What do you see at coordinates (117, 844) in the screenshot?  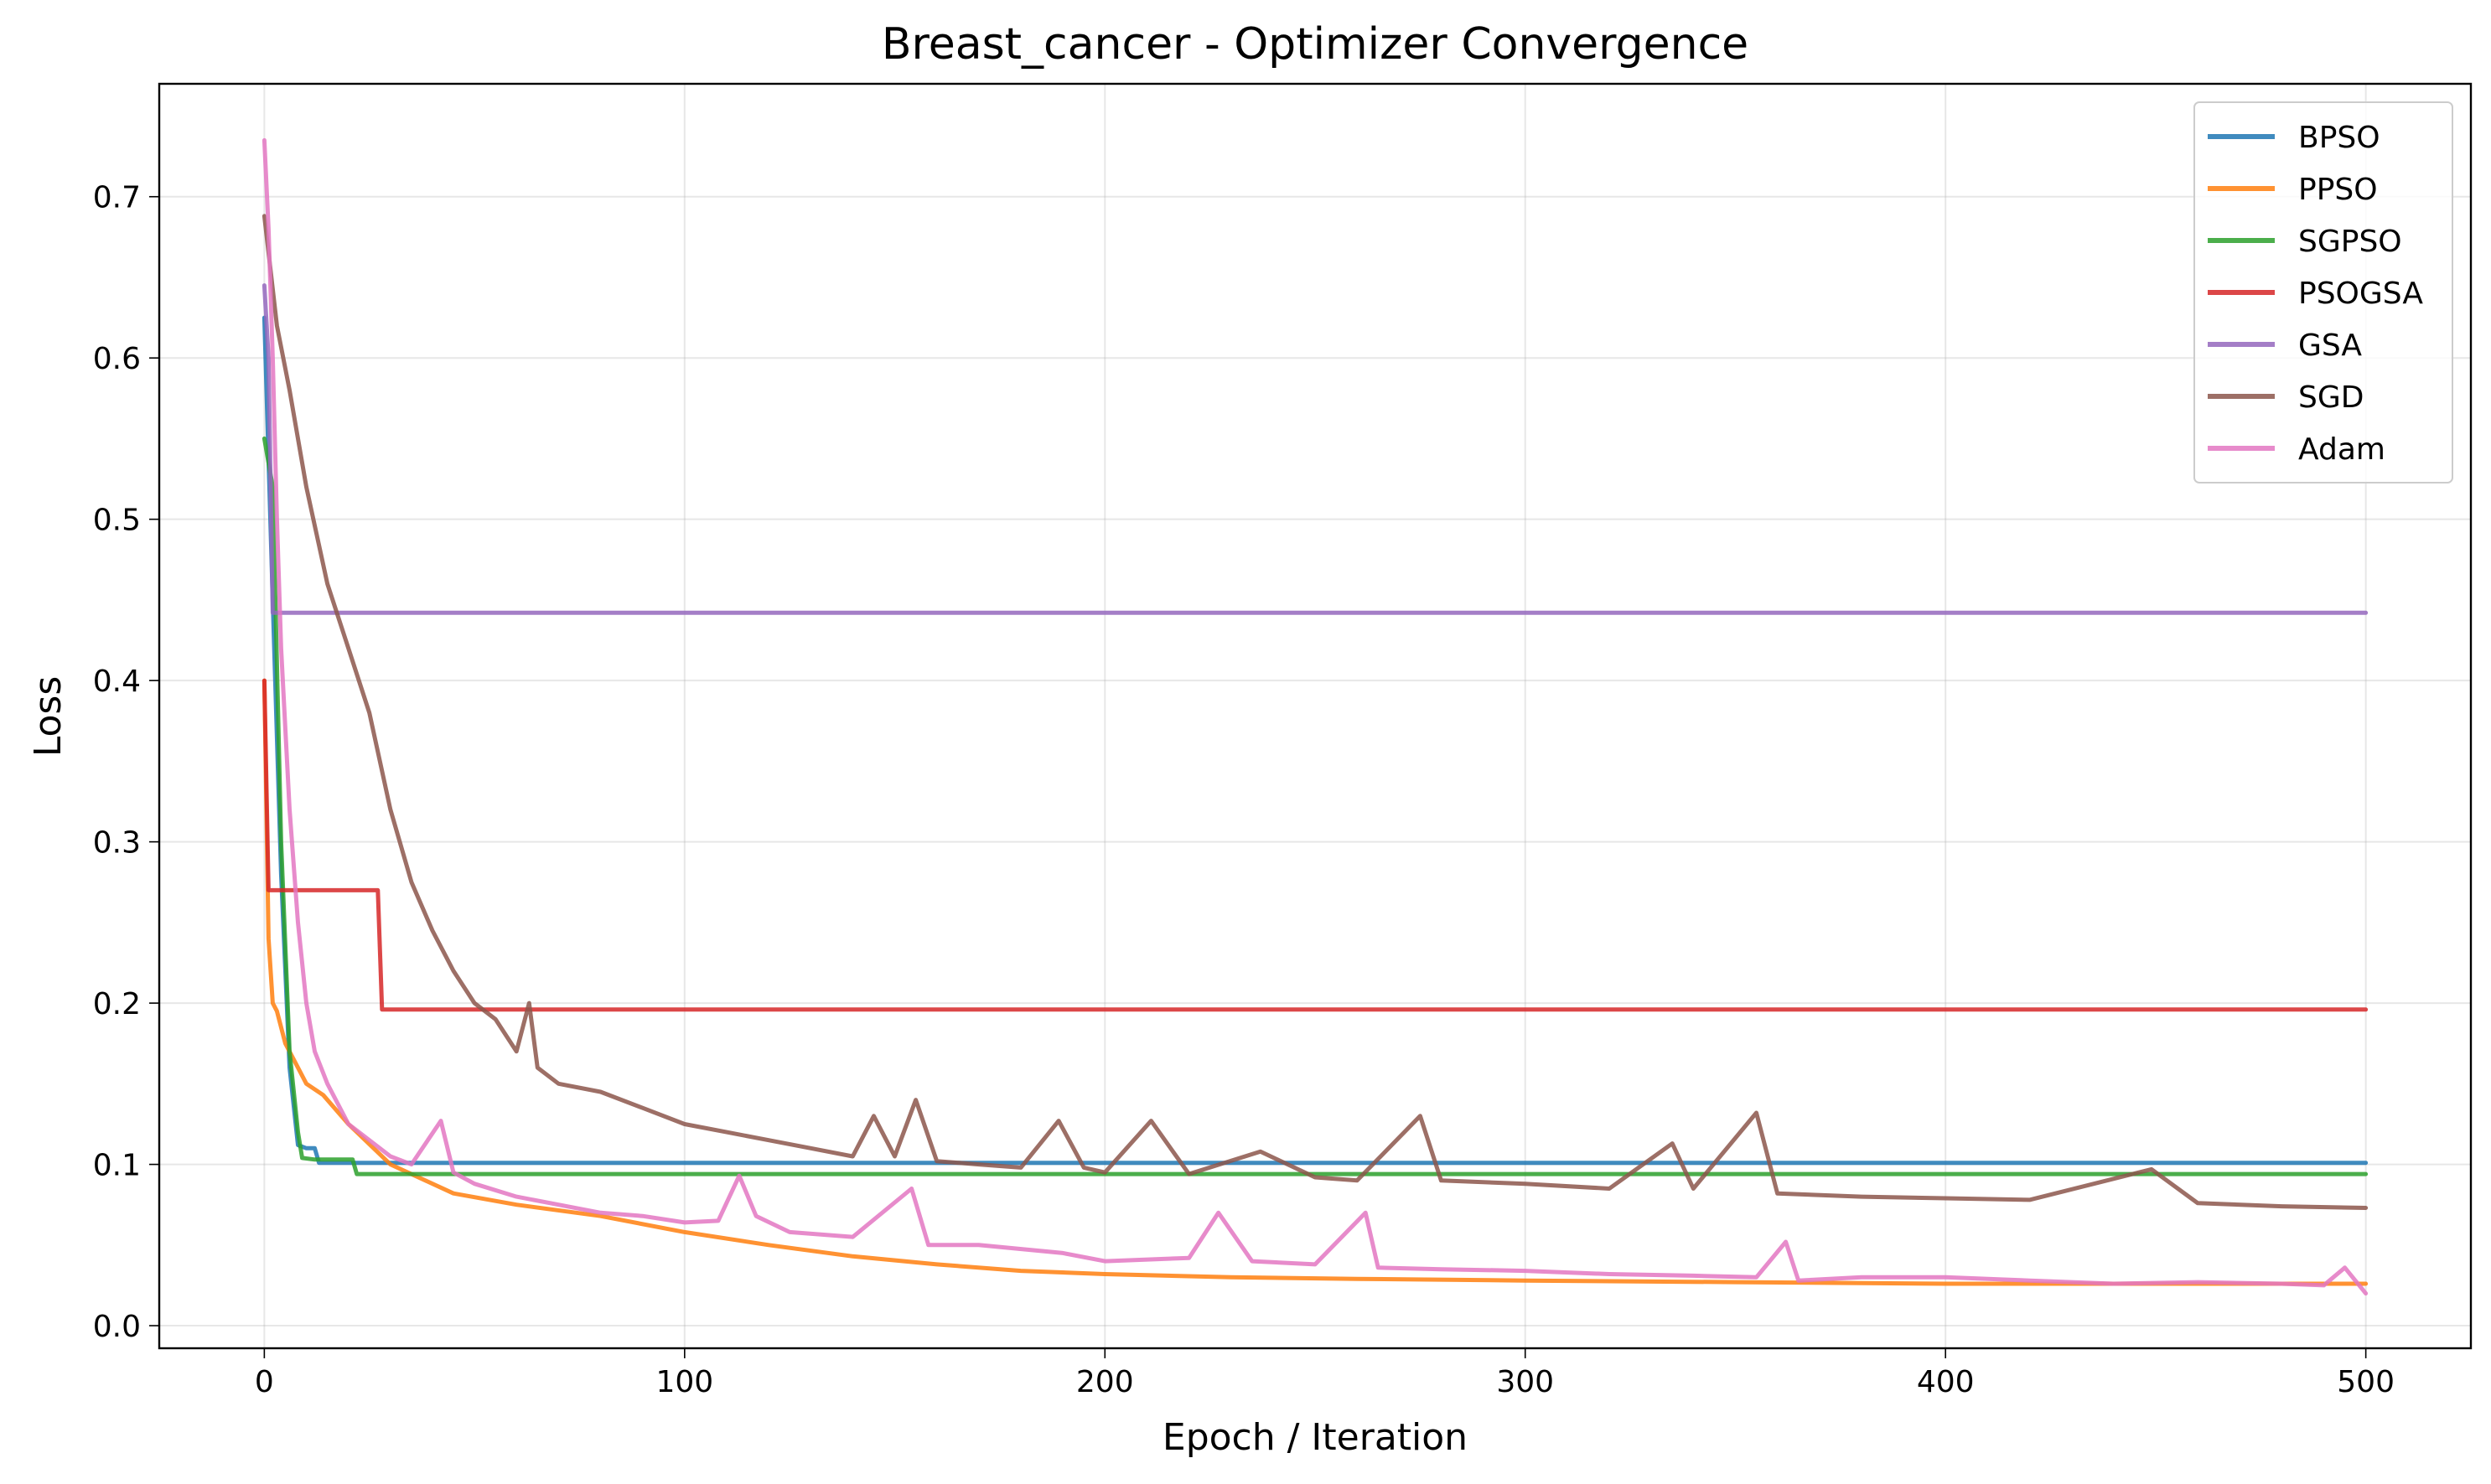 I see `y-tick-label: 0.3` at bounding box center [117, 844].